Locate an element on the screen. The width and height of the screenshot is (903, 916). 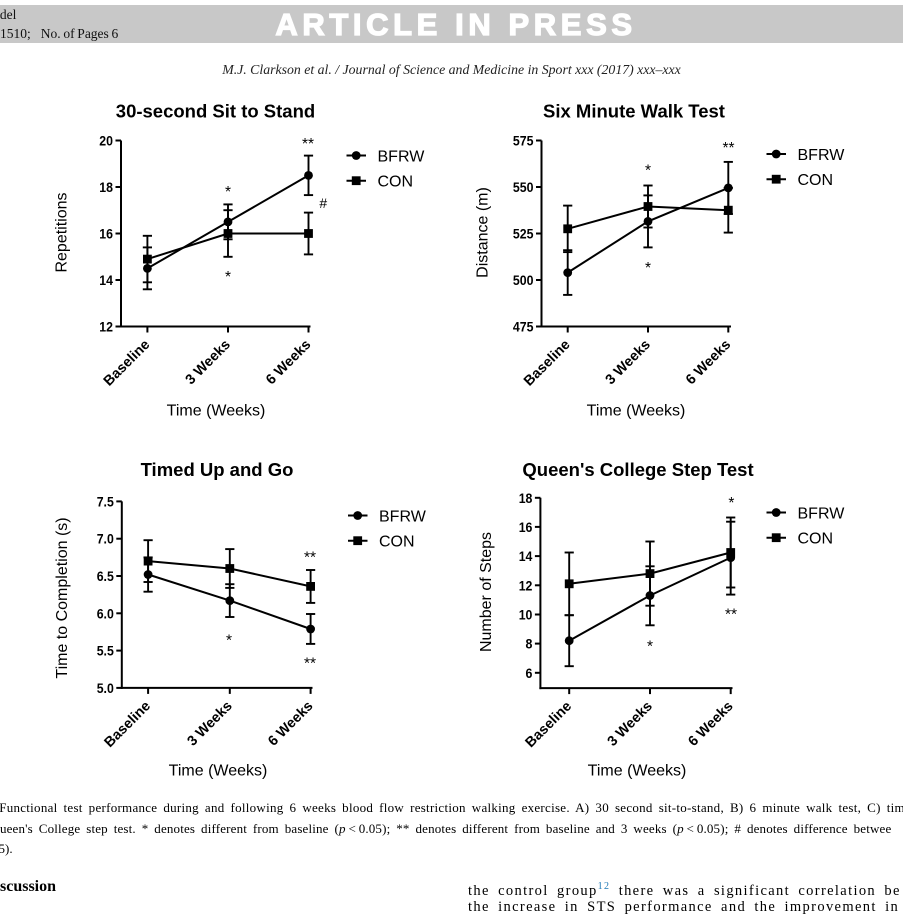
svg-text: 6 is located at coordinates (529, 673).